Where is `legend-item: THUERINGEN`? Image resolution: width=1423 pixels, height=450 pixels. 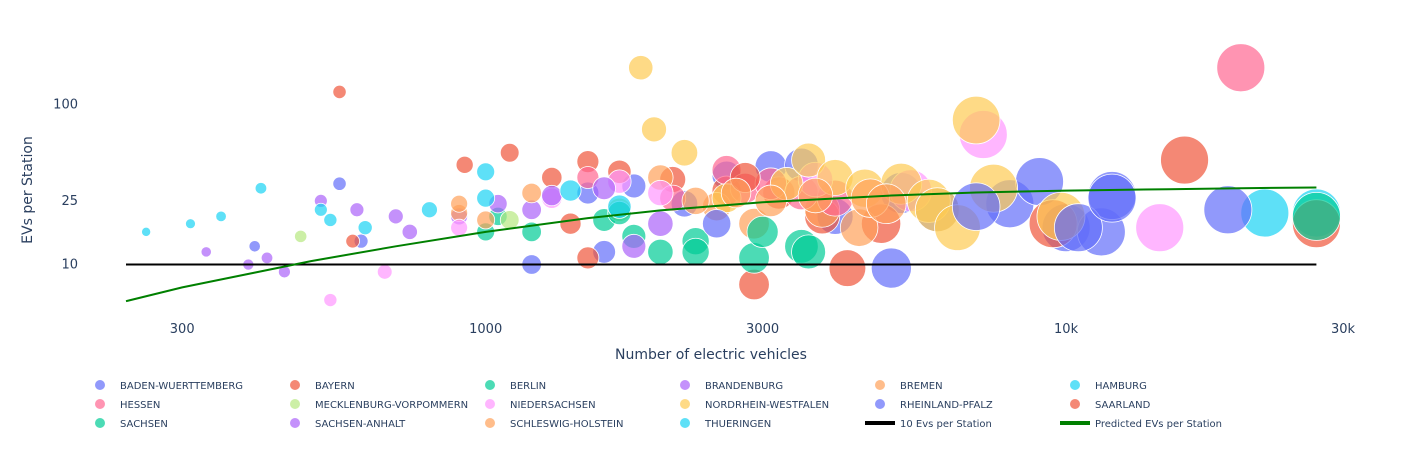 legend-item: THUERINGEN is located at coordinates (725, 424).